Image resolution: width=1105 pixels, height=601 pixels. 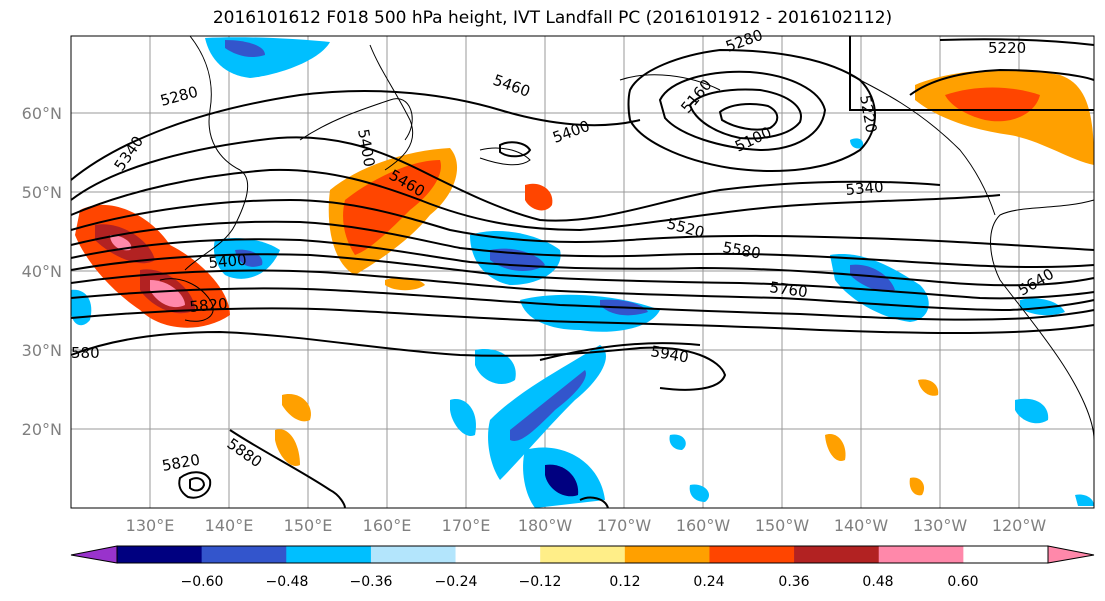 What do you see at coordinates (371, 582) in the screenshot?
I see `colorbar-tick-label: −0.36` at bounding box center [371, 582].